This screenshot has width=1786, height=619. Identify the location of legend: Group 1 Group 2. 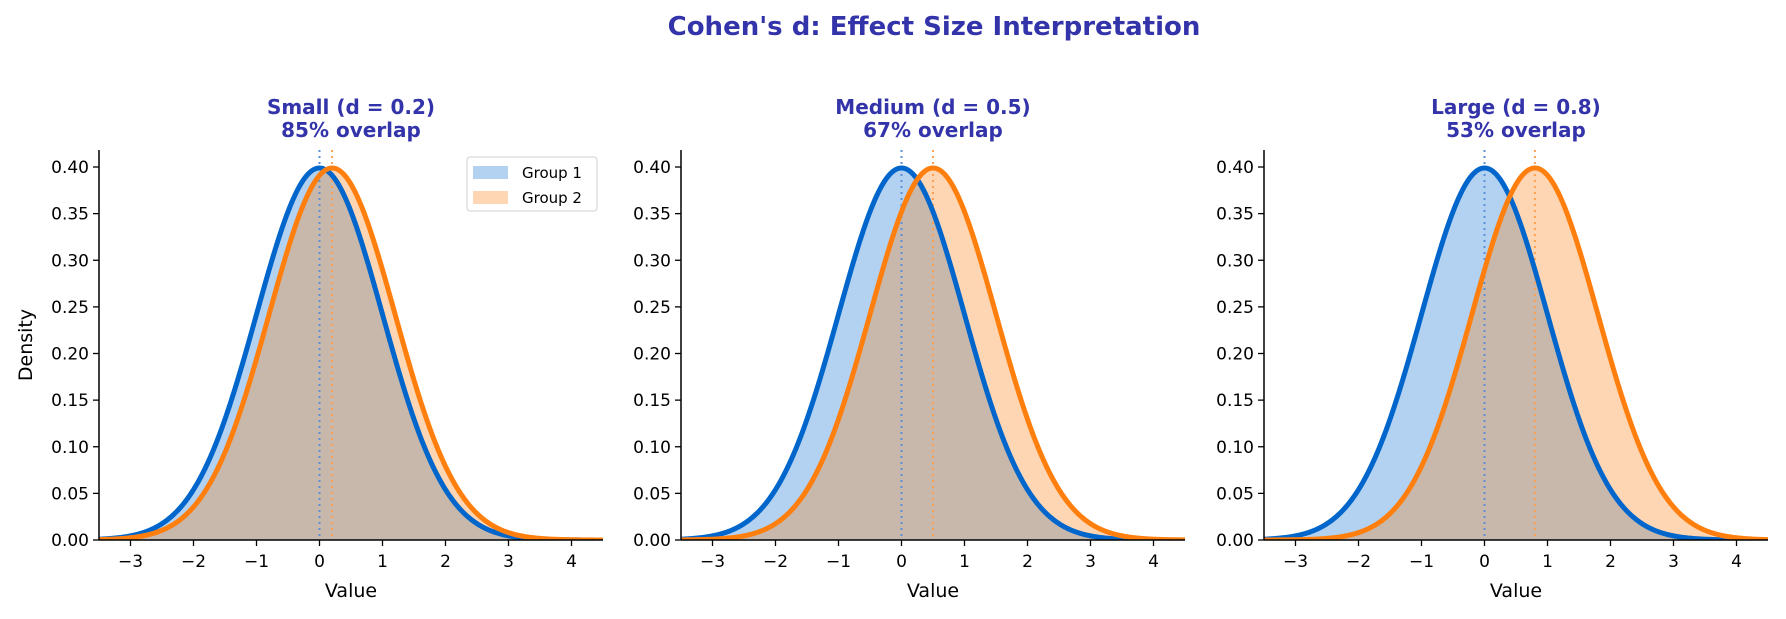
(532, 184).